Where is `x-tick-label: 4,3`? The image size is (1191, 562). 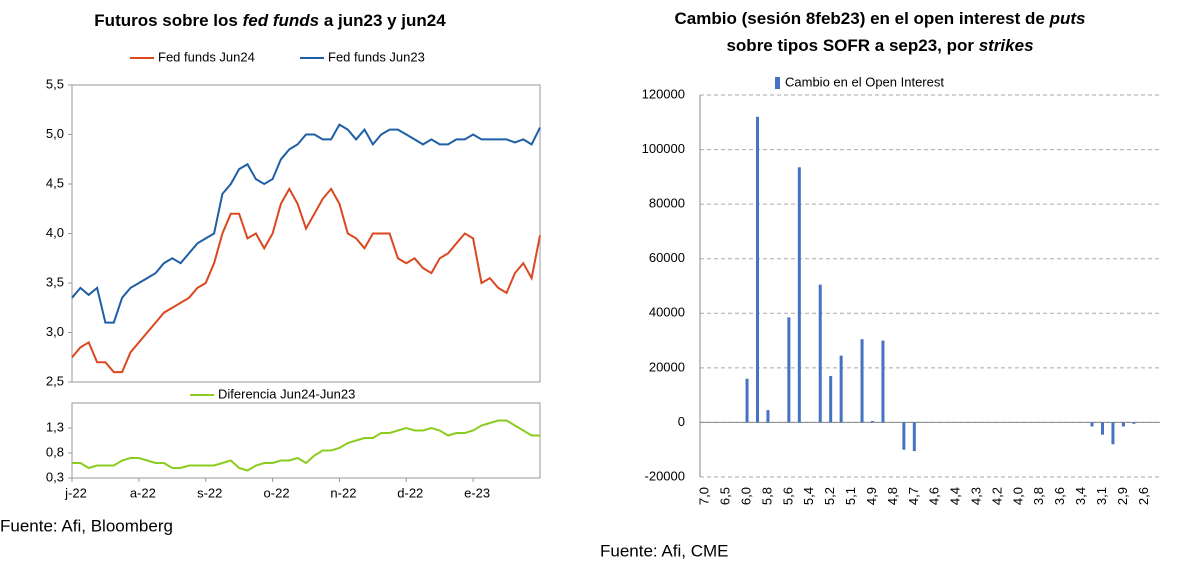 x-tick-label: 4,3 is located at coordinates (975, 496).